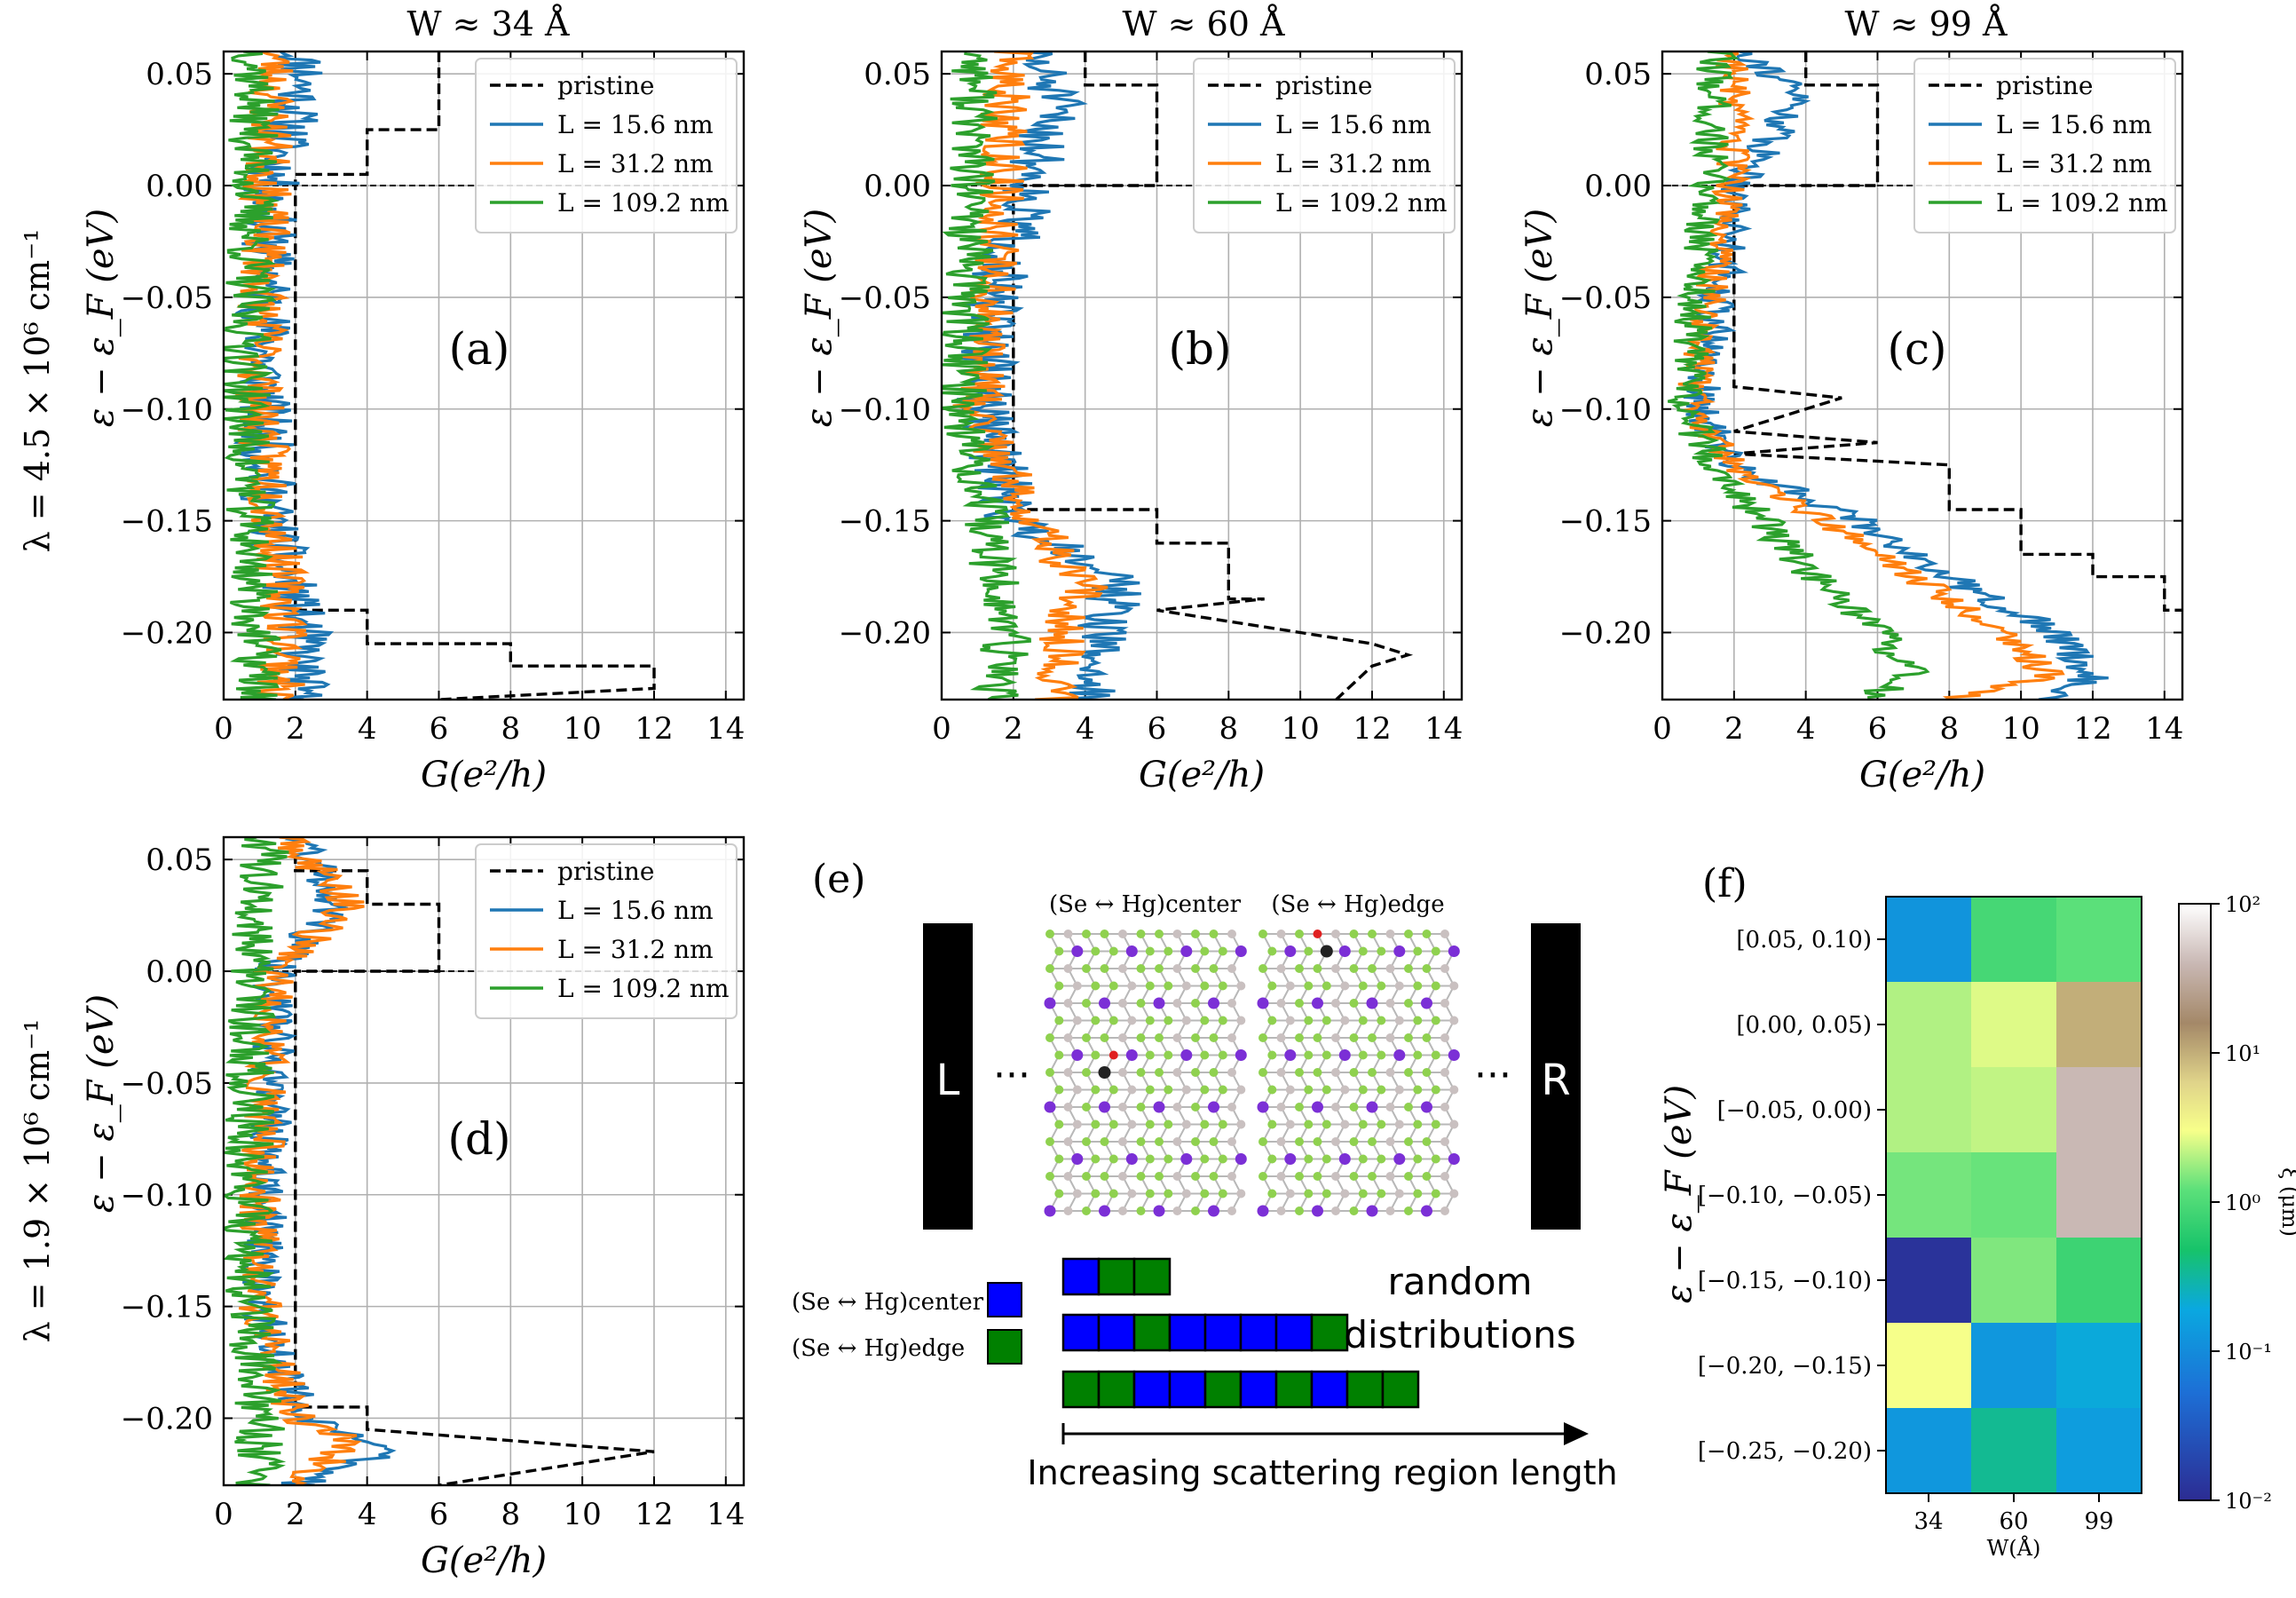  Describe the element at coordinates (2092, 729) in the screenshot. I see `x-tick-label: 12` at that location.